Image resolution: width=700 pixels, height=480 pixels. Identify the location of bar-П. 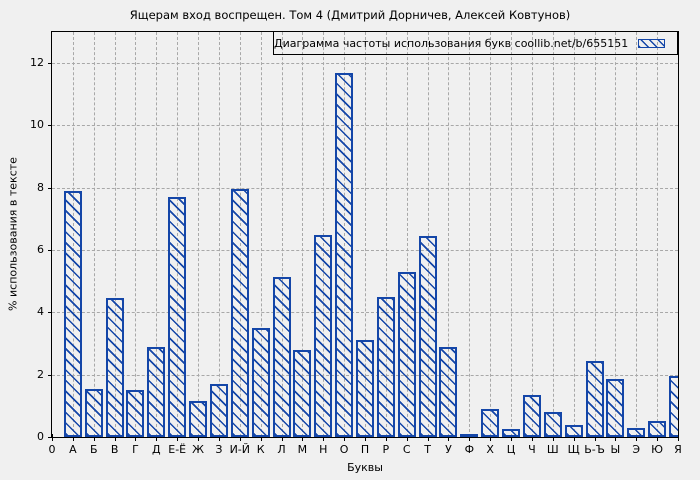
(365, 388).